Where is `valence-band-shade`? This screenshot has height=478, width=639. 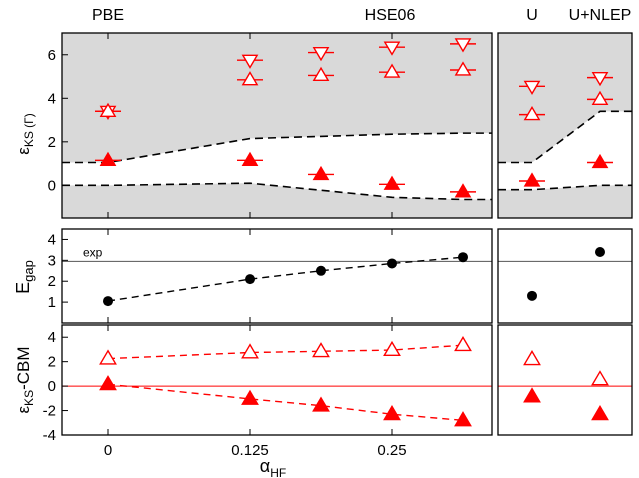
valence-band-shade is located at coordinates (277, 200).